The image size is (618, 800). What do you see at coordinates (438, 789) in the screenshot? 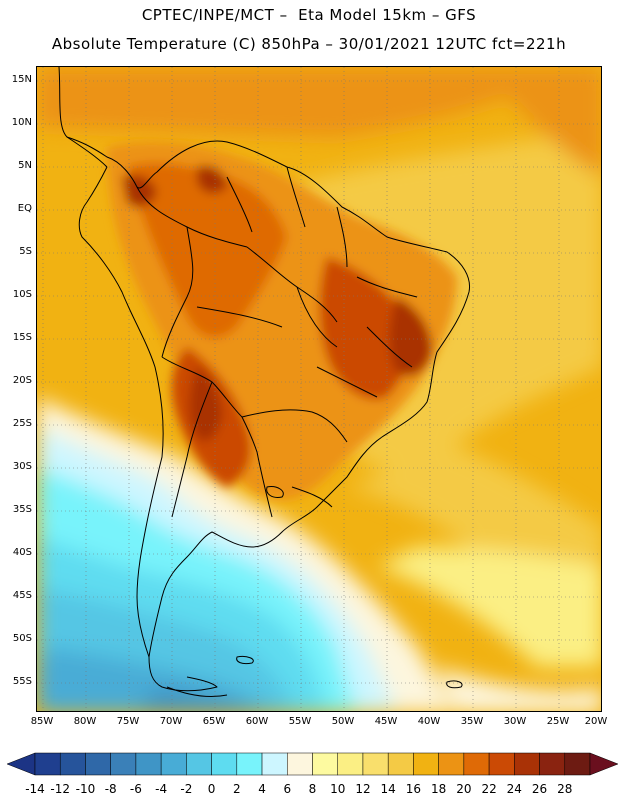
I see `colorbar-label: 18` at bounding box center [438, 789].